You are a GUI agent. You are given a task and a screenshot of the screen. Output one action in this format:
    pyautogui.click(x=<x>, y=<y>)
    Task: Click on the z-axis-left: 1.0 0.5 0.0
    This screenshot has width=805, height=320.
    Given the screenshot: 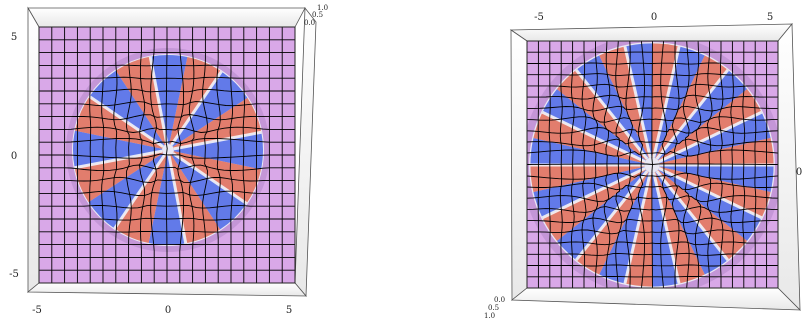 What is the action you would take?
    pyautogui.click(x=316, y=15)
    